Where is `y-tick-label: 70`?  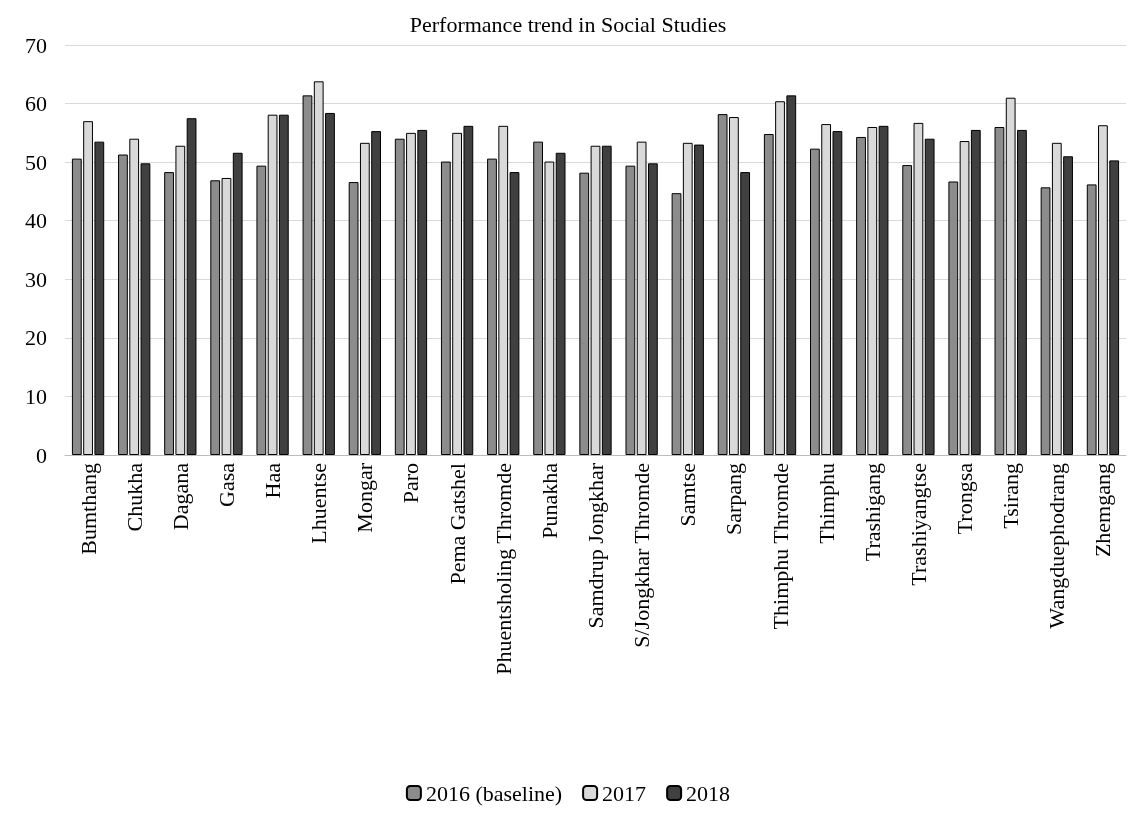 y-tick-label: 70 is located at coordinates (36, 45).